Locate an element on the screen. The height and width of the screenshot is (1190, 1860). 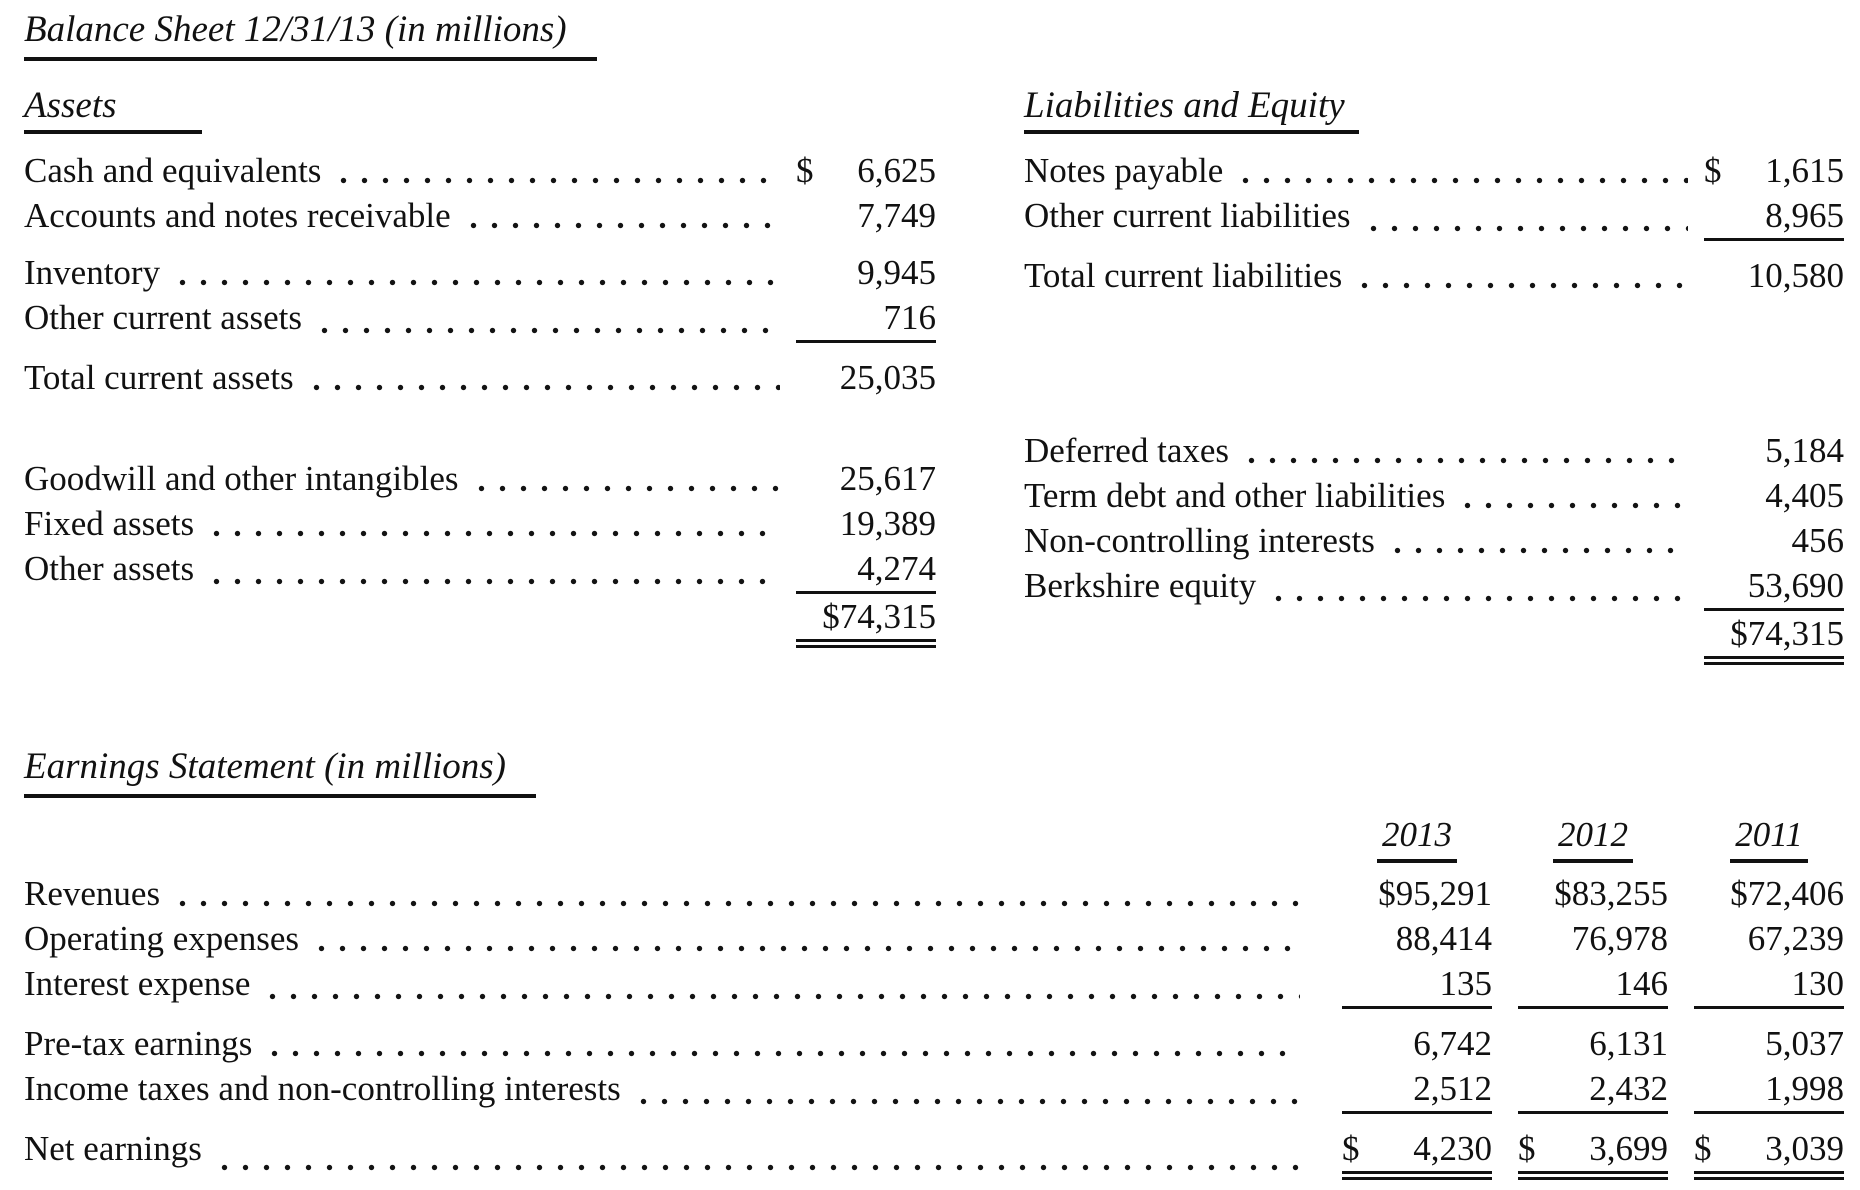
earnings-value-2013: 2,512 is located at coordinates (1417, 1090).